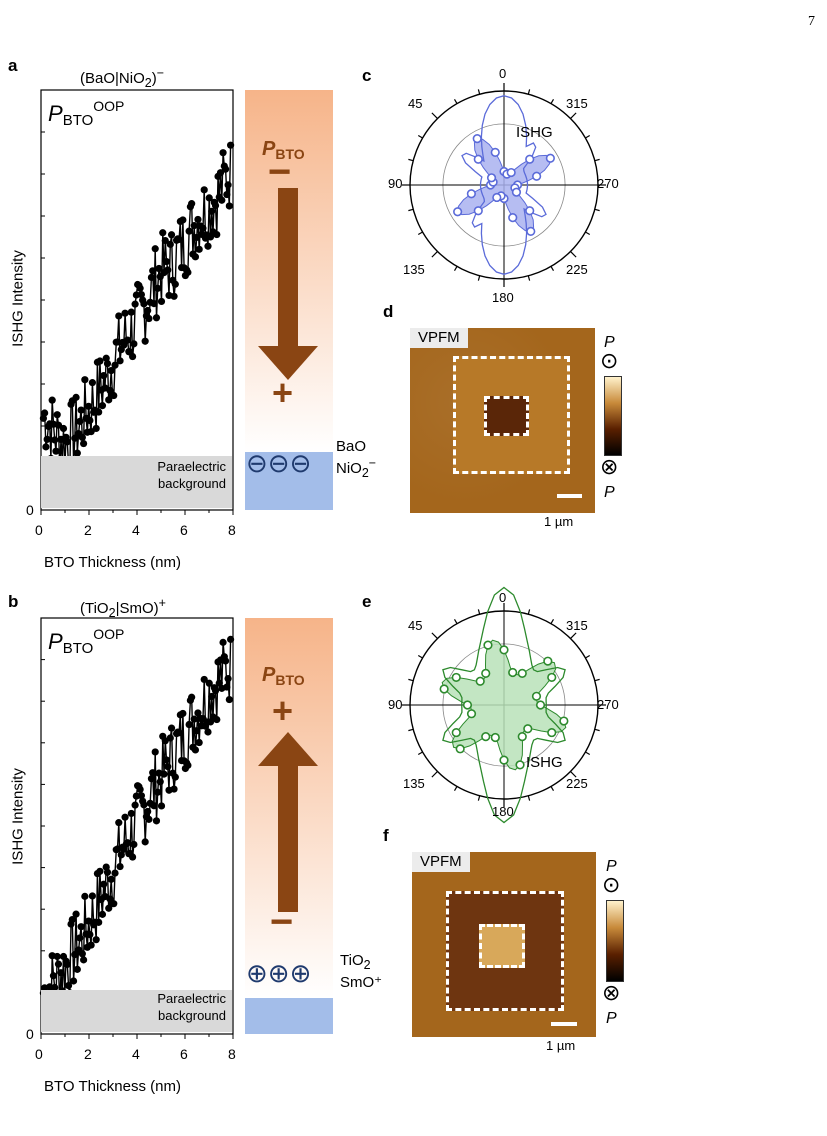  I want to click on angle-c-270: 270, so click(608, 183).